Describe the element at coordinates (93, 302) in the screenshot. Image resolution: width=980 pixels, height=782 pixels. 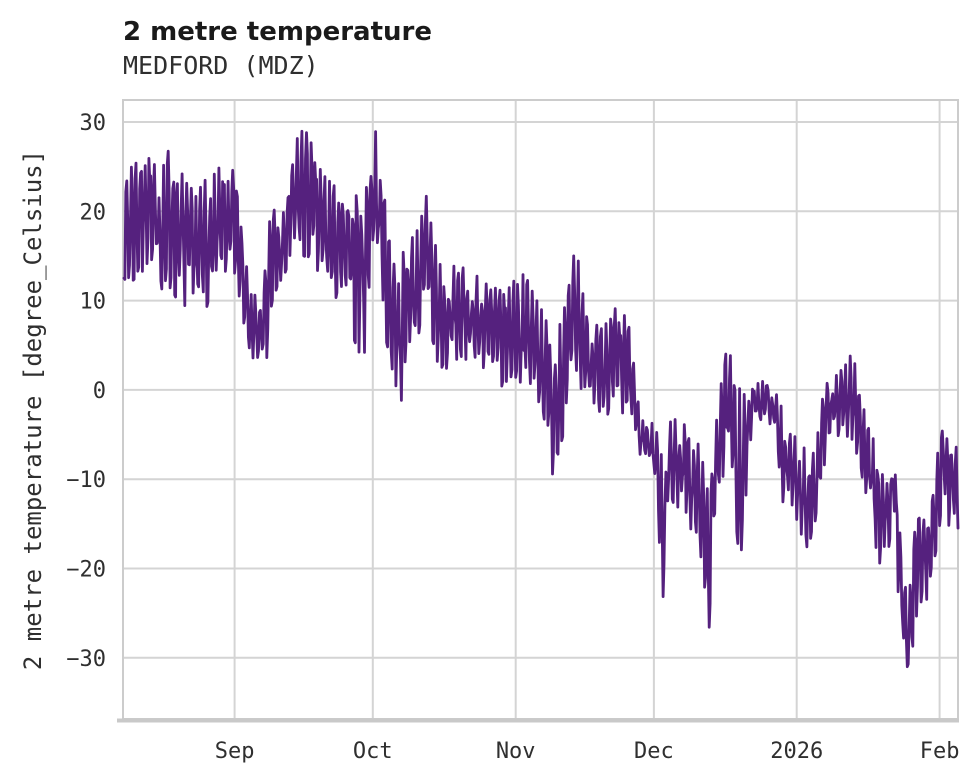
I see `y-tick-label: 10` at that location.